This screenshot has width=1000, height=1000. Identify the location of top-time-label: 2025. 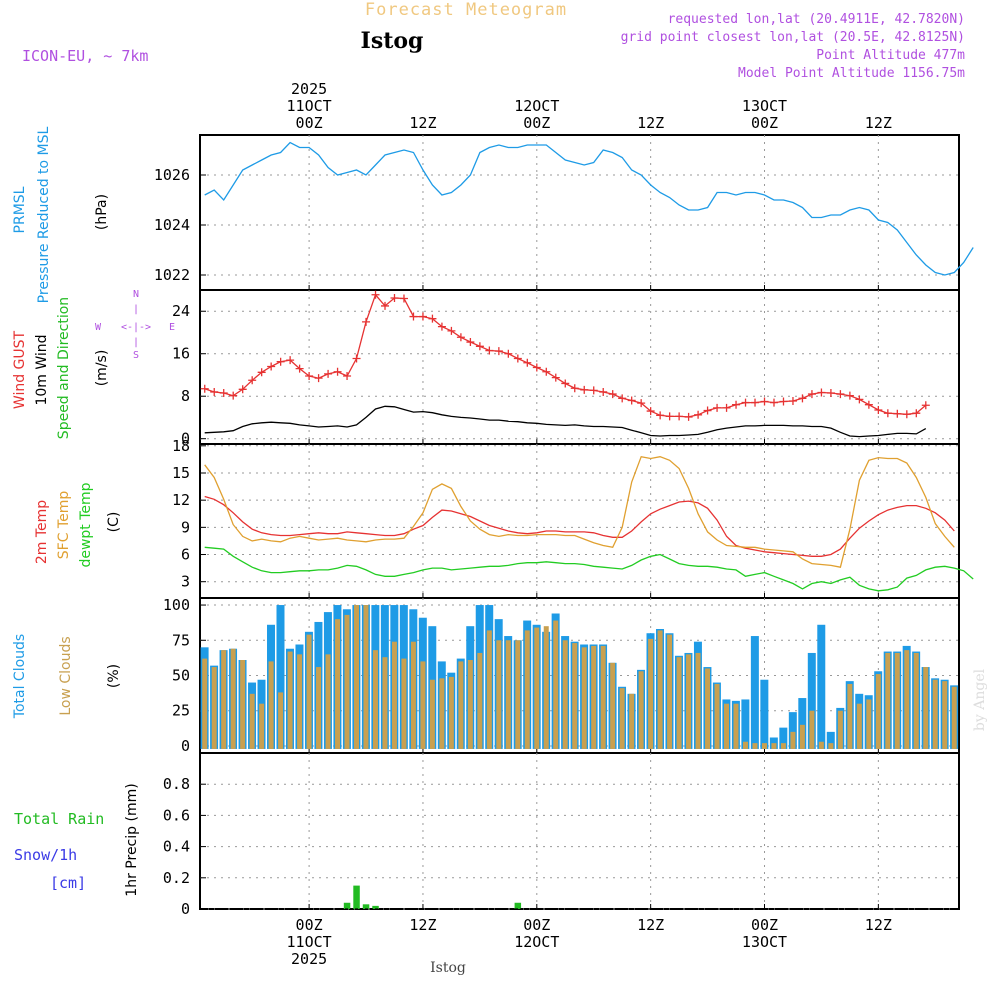
(309, 89).